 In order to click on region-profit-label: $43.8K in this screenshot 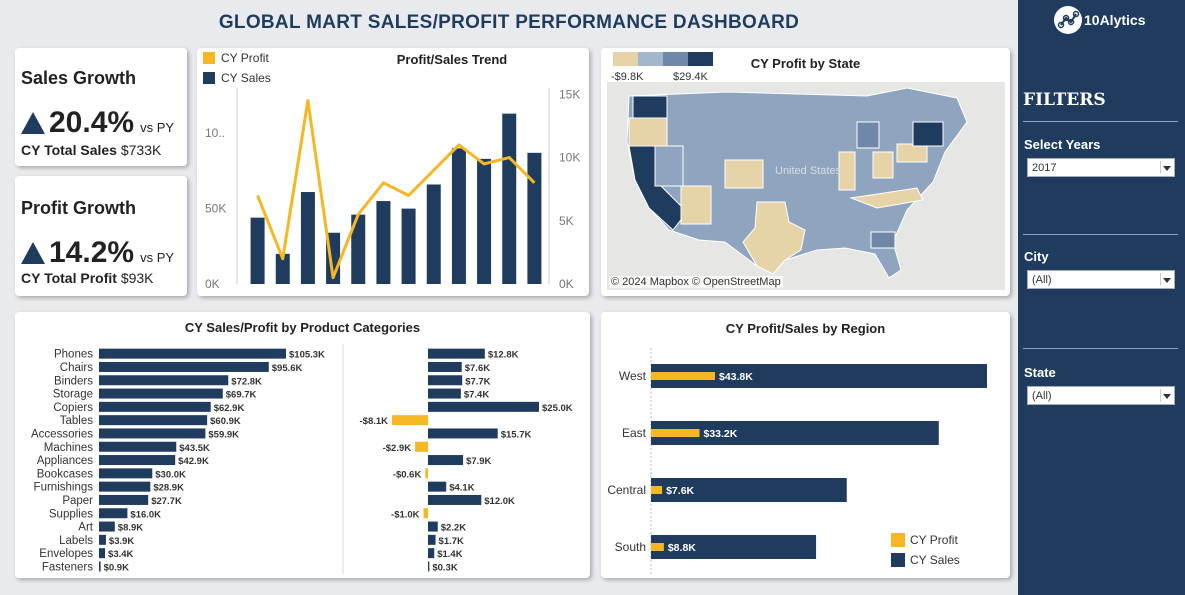, I will do `click(736, 377)`.